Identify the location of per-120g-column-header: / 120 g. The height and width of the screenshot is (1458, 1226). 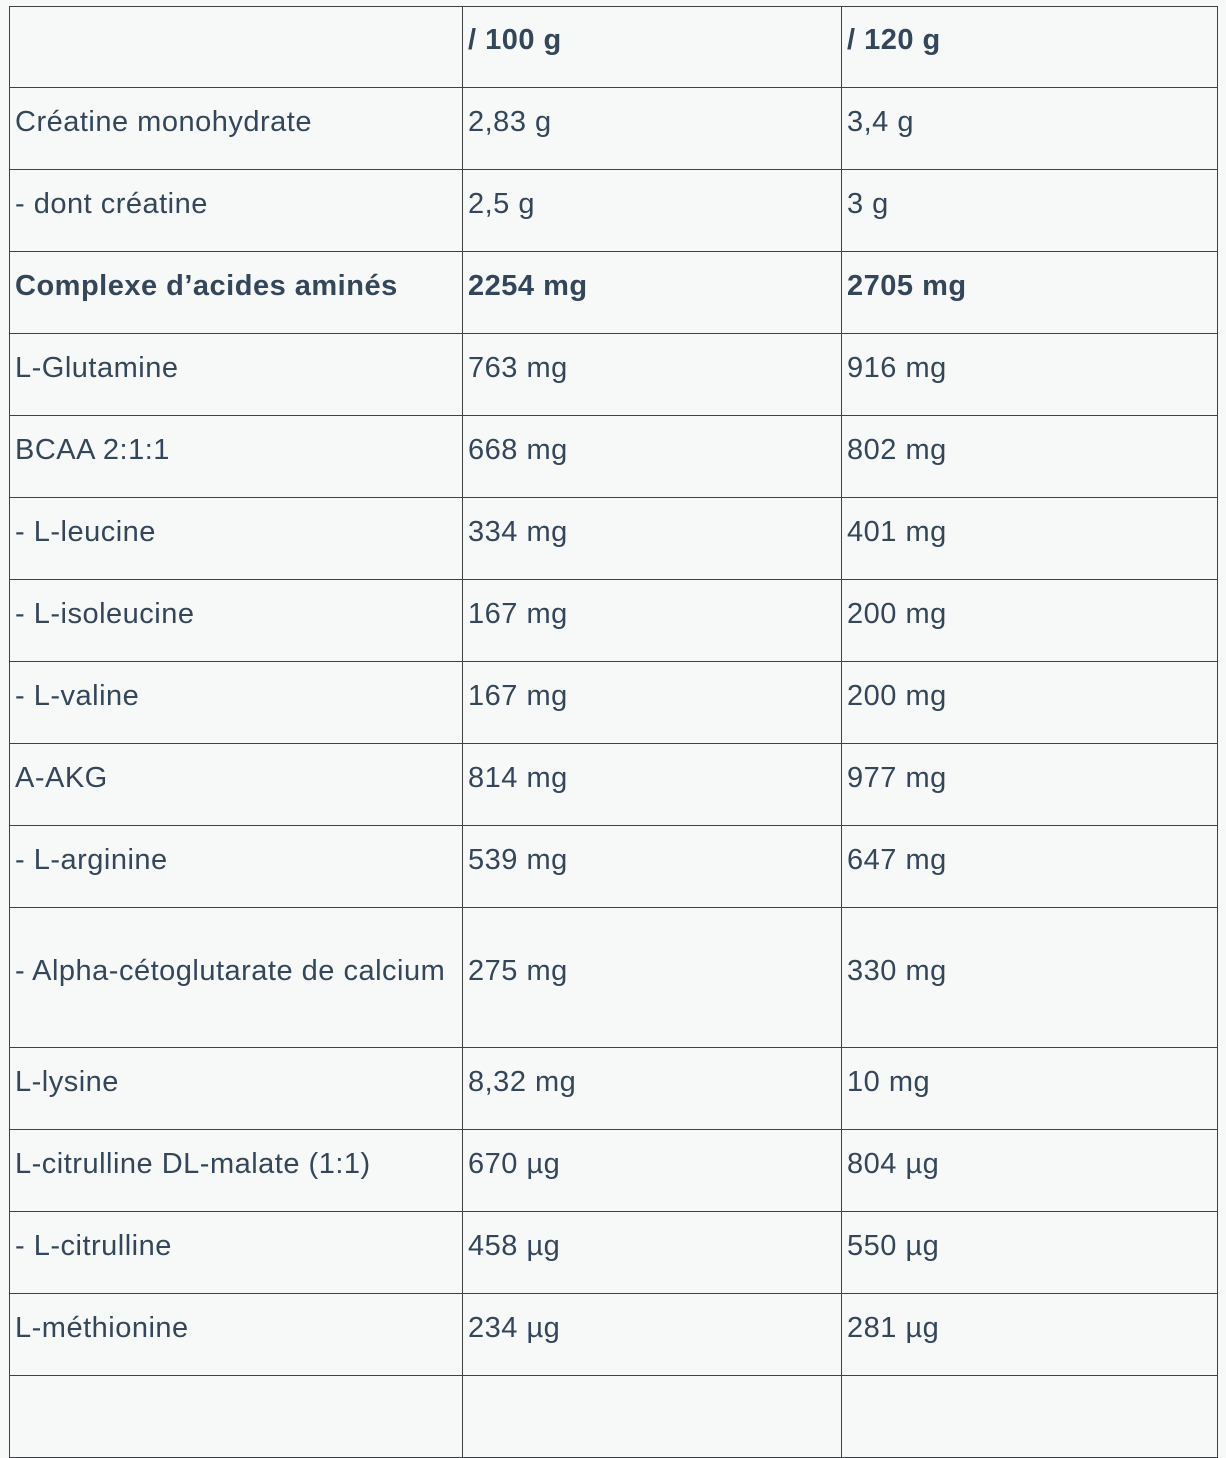
(1029, 47).